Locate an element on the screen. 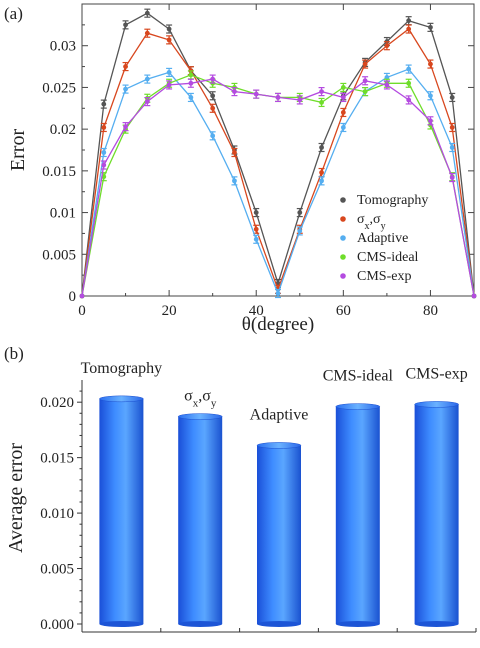 The height and width of the screenshot is (648, 480). y-tick-label: 0.020 is located at coordinates (57, 403).